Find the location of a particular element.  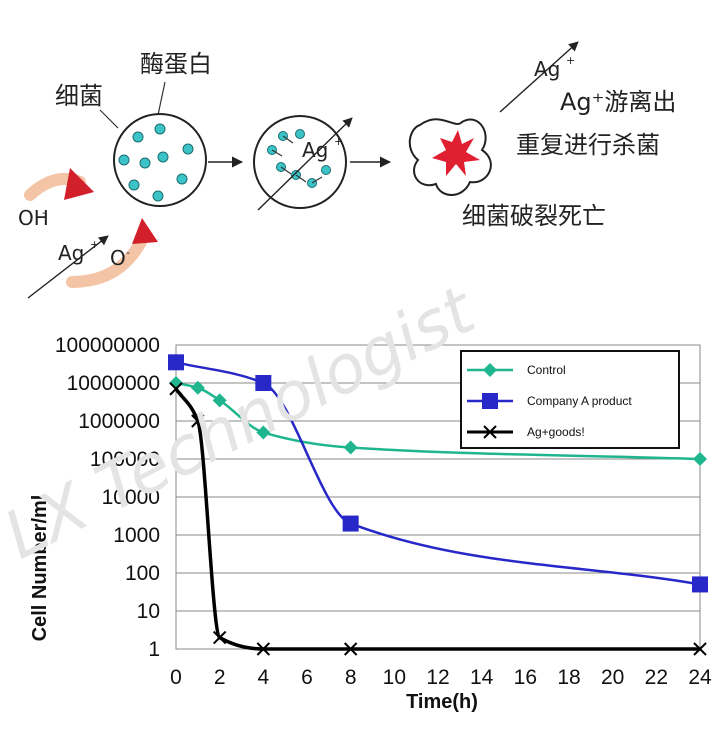

bound-enzymes is located at coordinates (299, 158).